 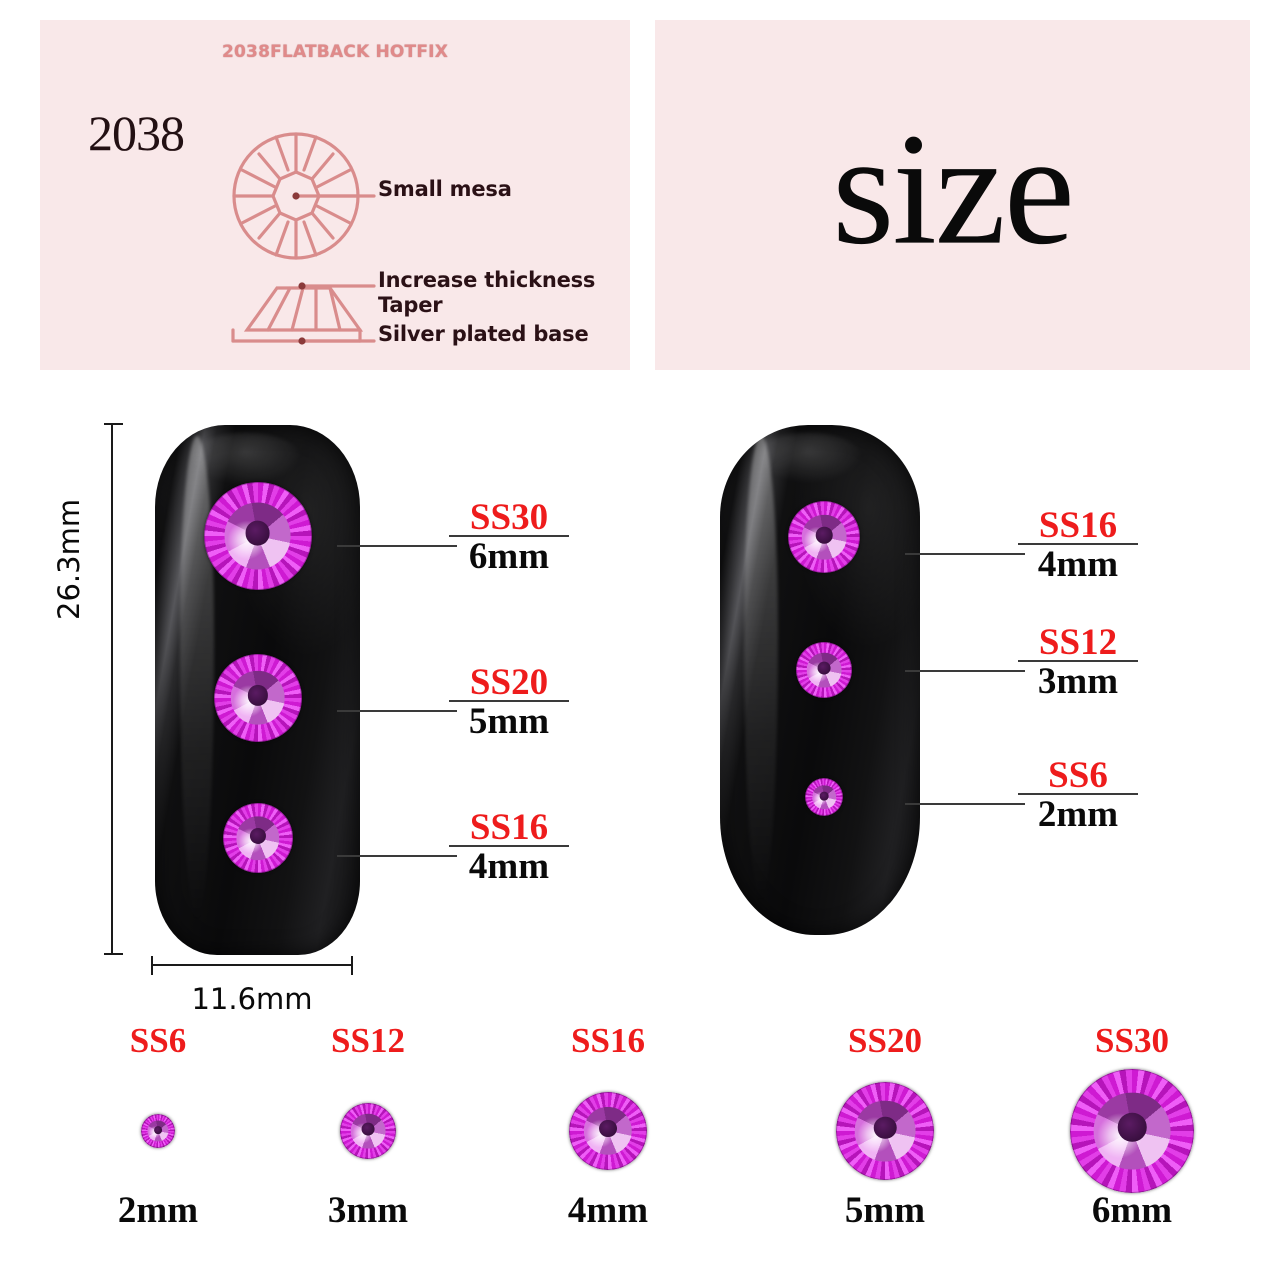 I want to click on size-item-ss12: SS12 3mm, so click(x=368, y=1126).